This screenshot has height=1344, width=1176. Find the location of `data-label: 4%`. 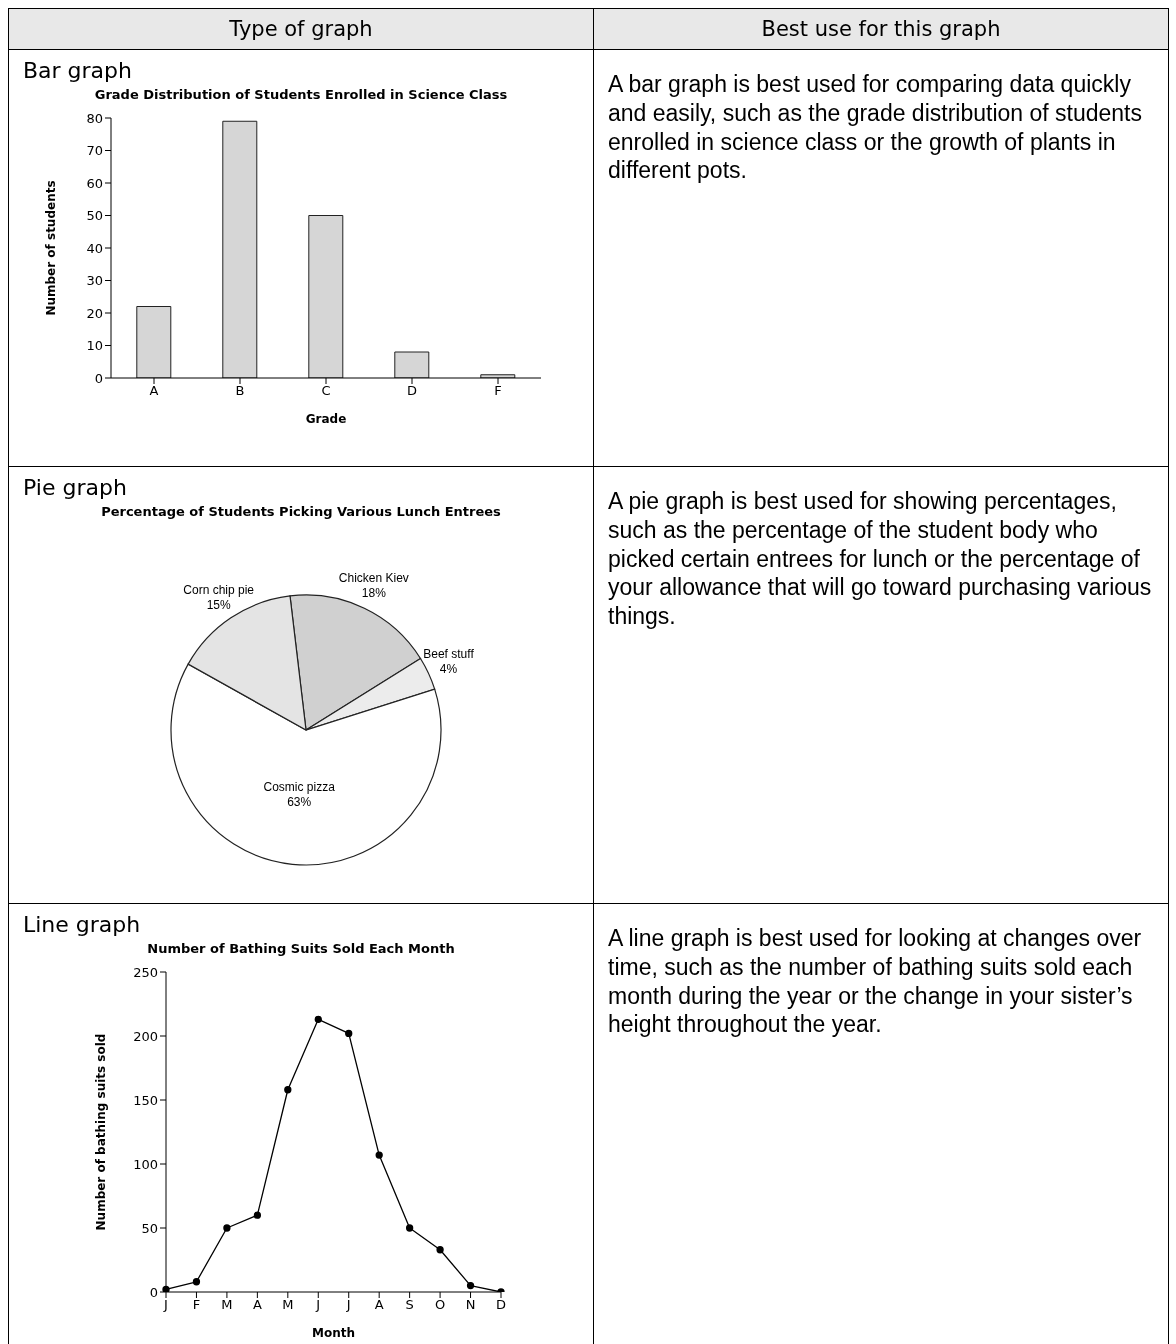

data-label: 4% is located at coordinates (448, 669).